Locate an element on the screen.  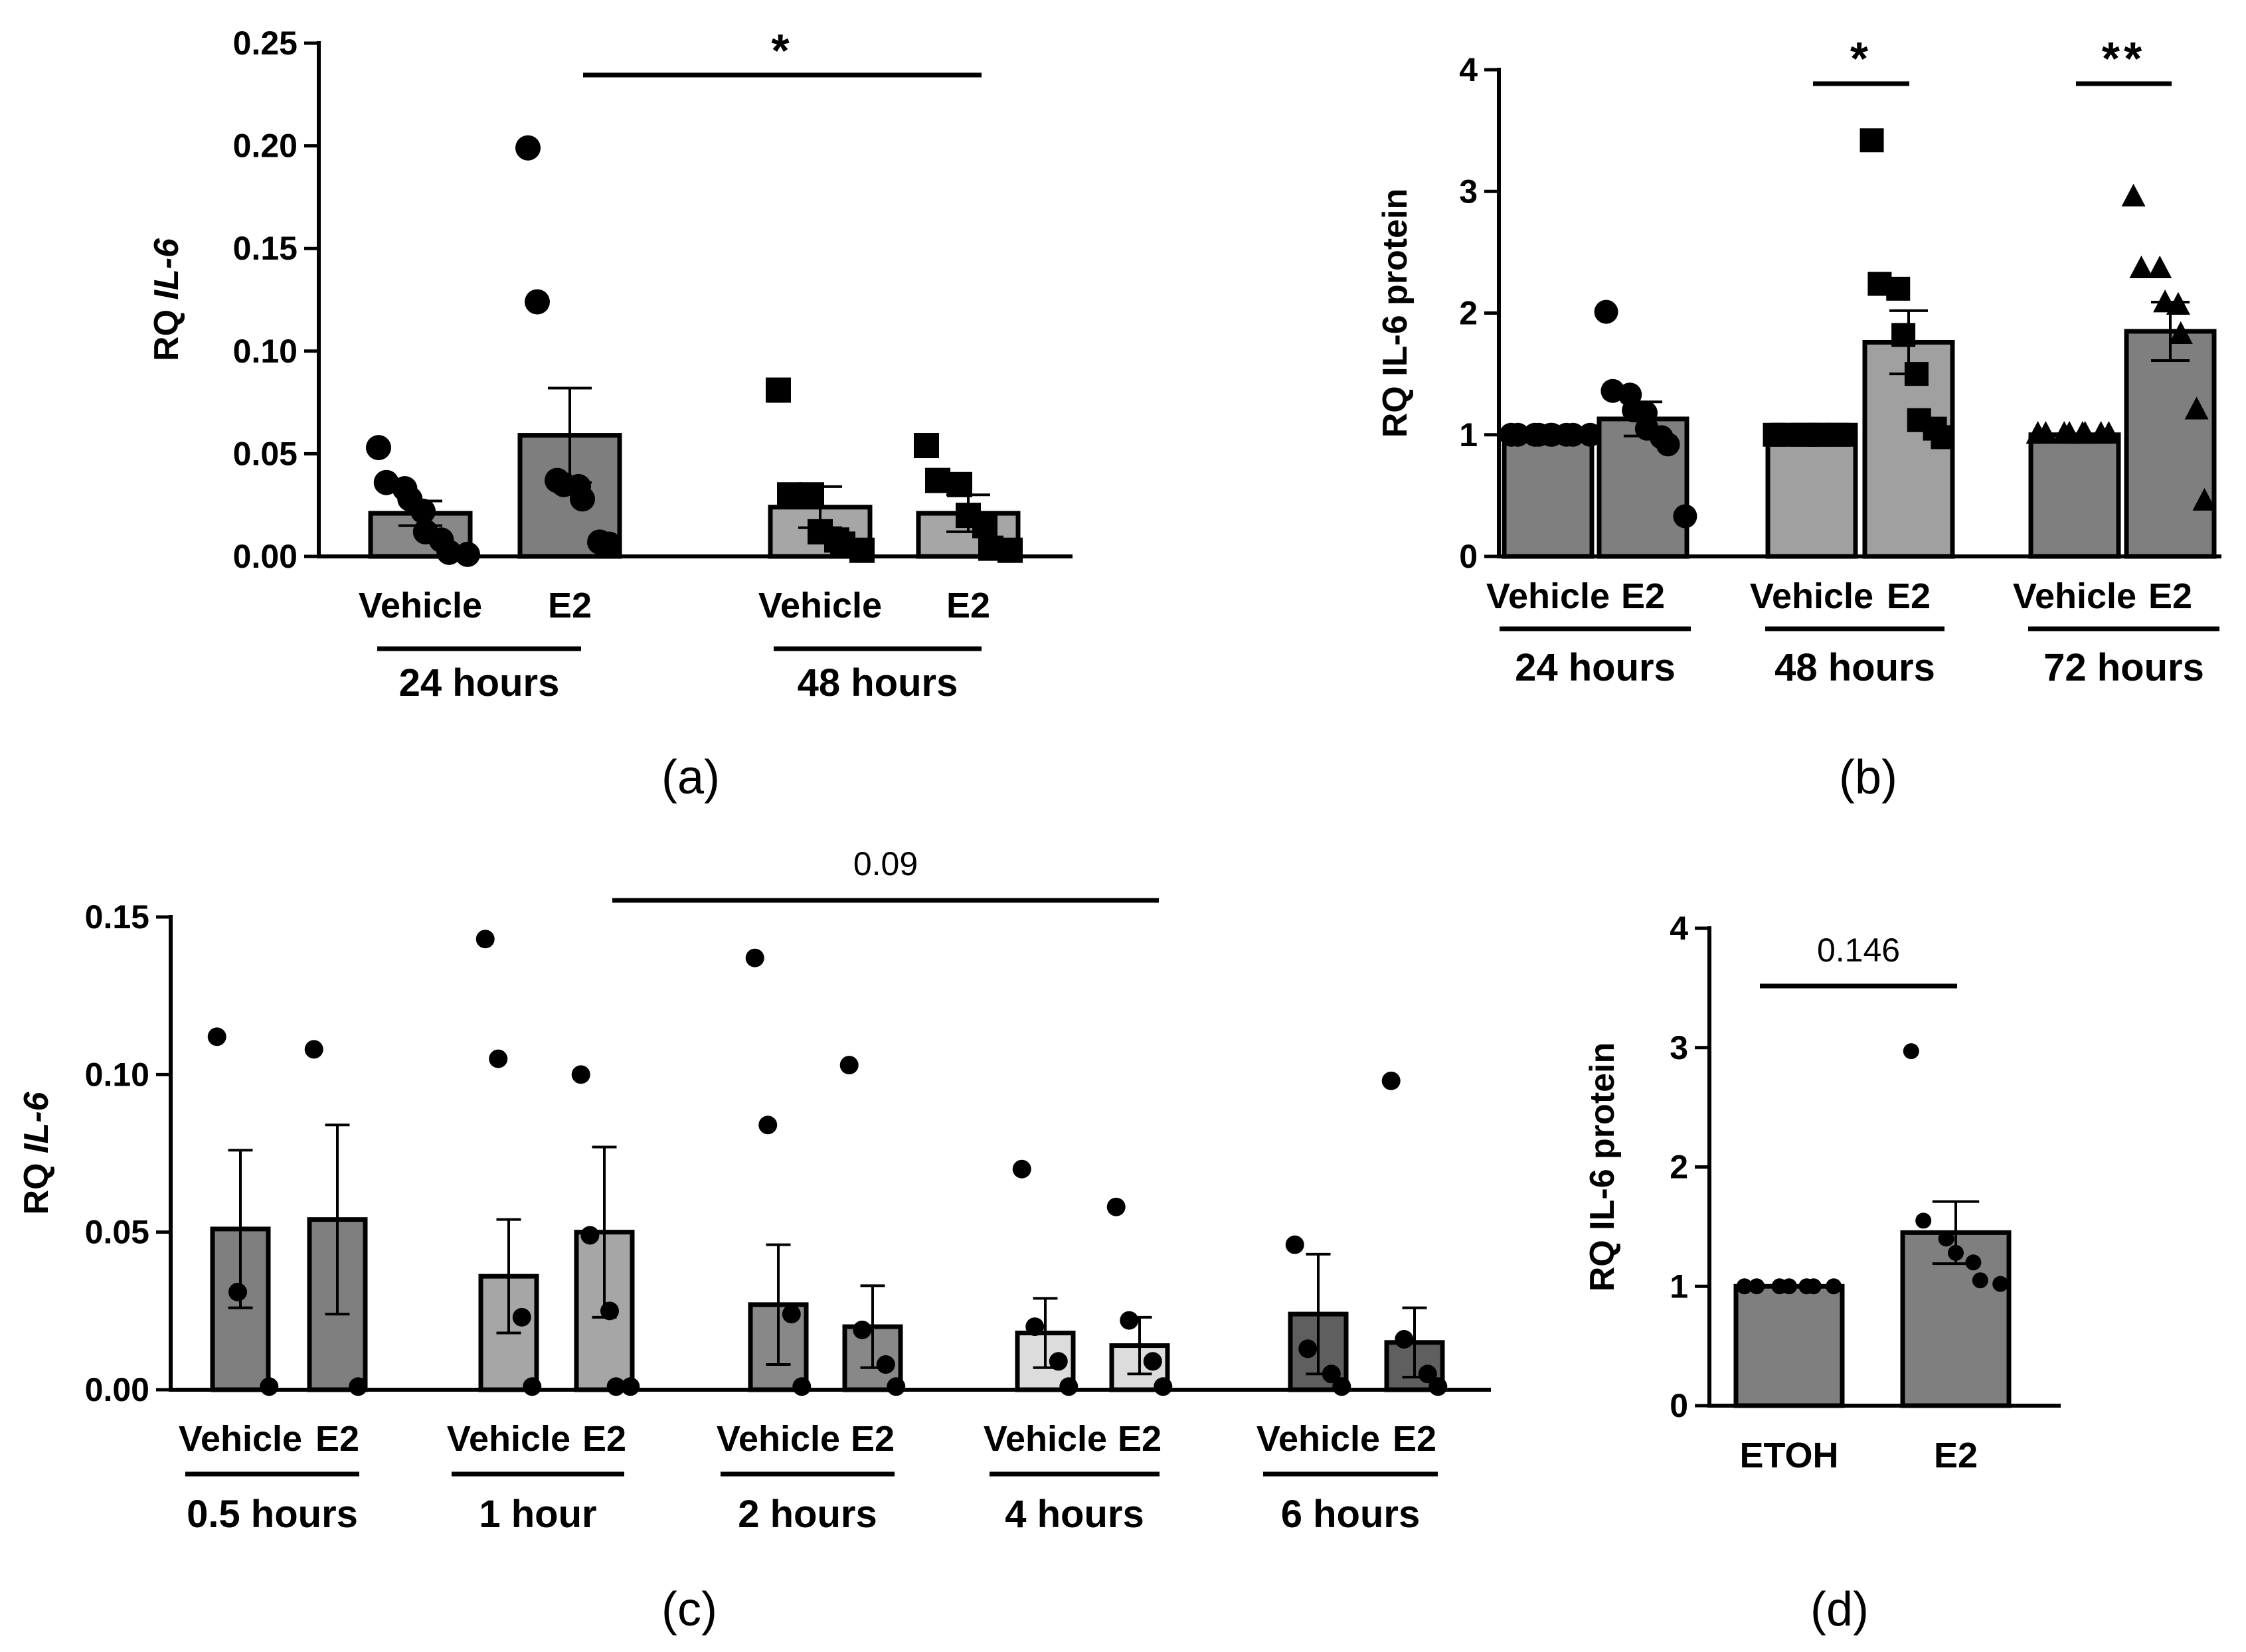
group-label: 48 hours is located at coordinates (1854, 667).